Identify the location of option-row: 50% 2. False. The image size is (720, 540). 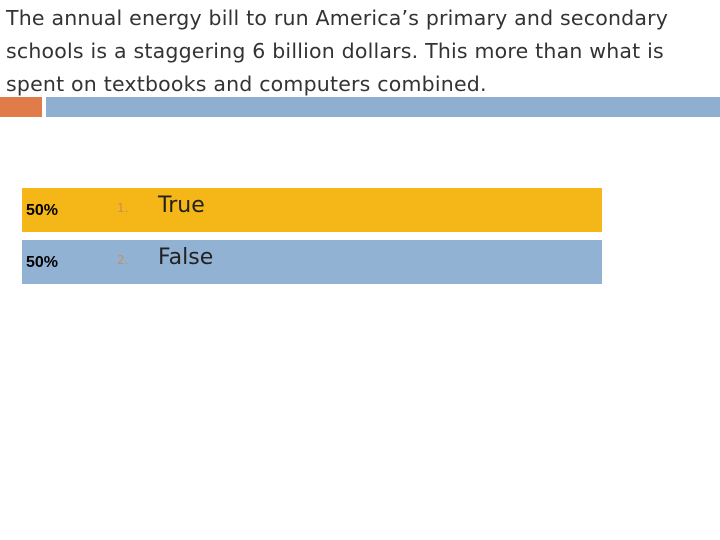
(312, 262).